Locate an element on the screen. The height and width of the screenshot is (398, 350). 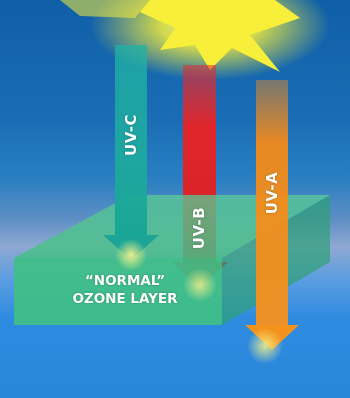
ozone-layer-label: “NORMAL” OZONE LAYER is located at coordinates (125, 290).